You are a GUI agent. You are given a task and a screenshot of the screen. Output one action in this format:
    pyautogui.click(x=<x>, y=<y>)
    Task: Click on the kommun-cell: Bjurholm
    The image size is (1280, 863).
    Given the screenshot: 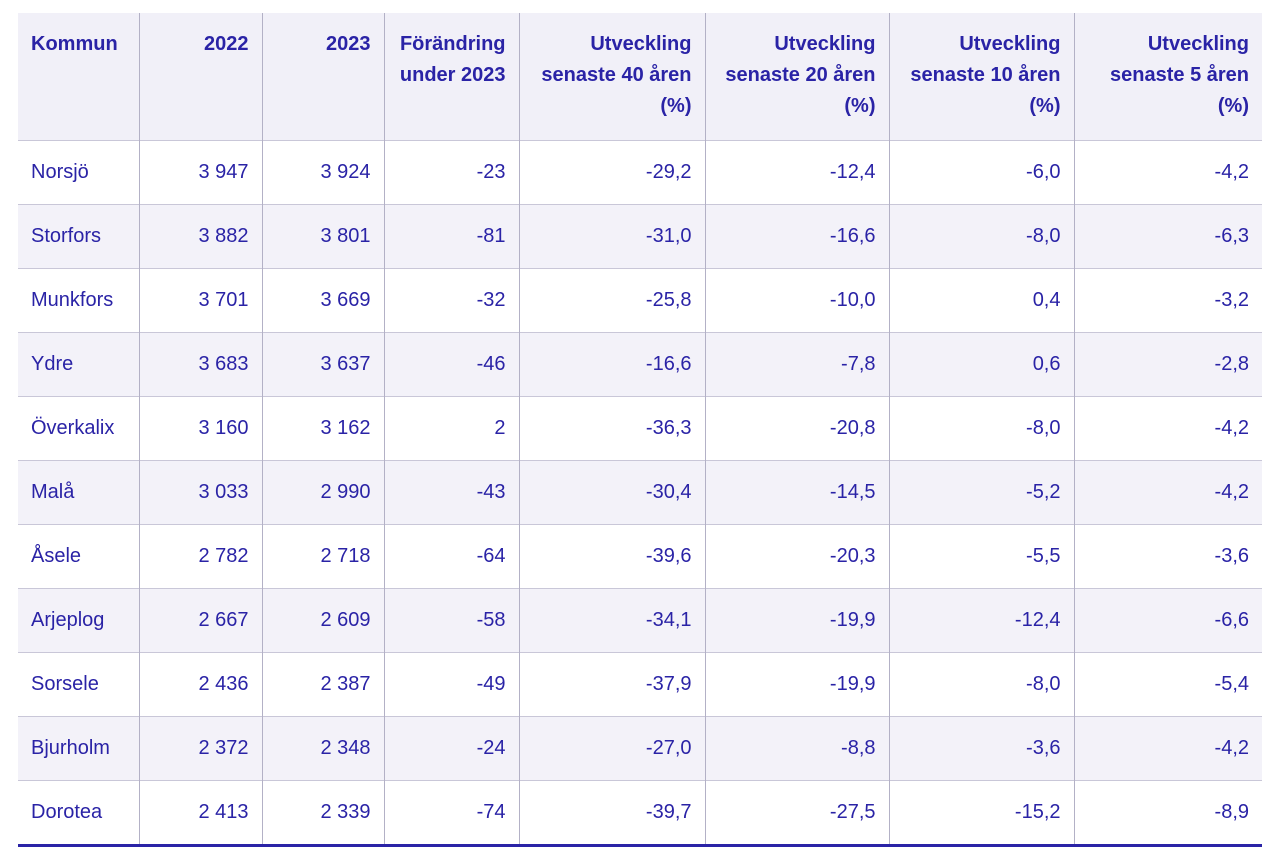 What is the action you would take?
    pyautogui.click(x=78, y=748)
    